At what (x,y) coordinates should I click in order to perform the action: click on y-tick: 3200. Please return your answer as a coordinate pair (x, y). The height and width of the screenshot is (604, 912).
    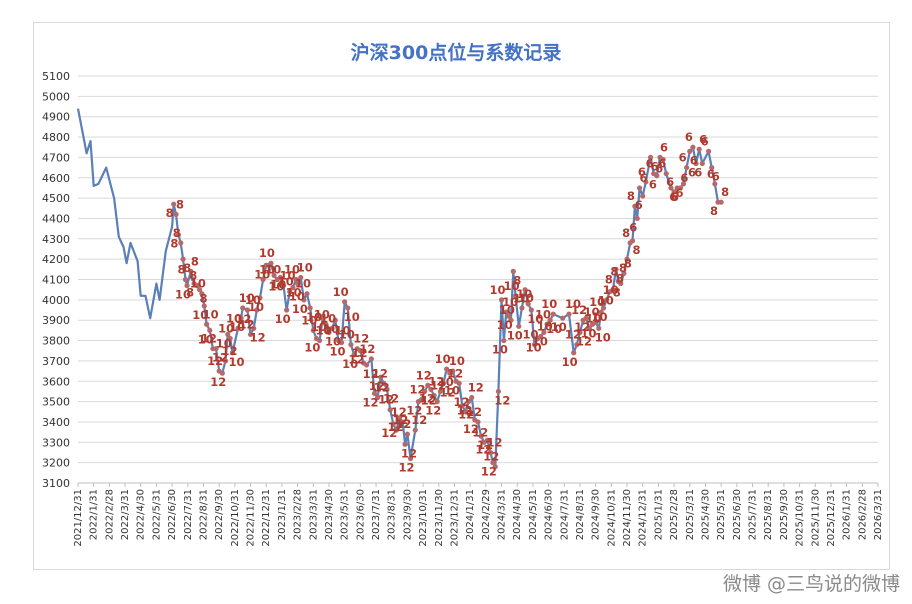
    Looking at the image, I should click on (56, 463).